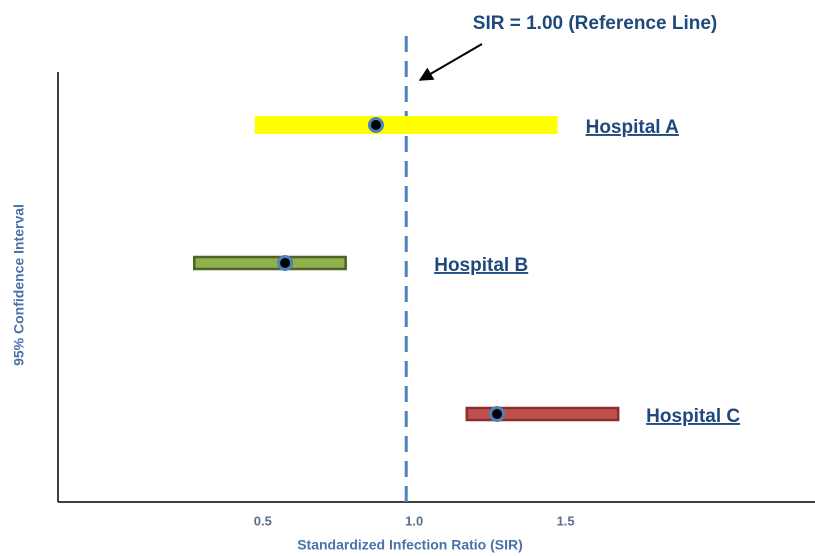 Image resolution: width=815 pixels, height=556 pixels. I want to click on x-axis-title: Standardized Infection Ratio (SIR), so click(410, 545).